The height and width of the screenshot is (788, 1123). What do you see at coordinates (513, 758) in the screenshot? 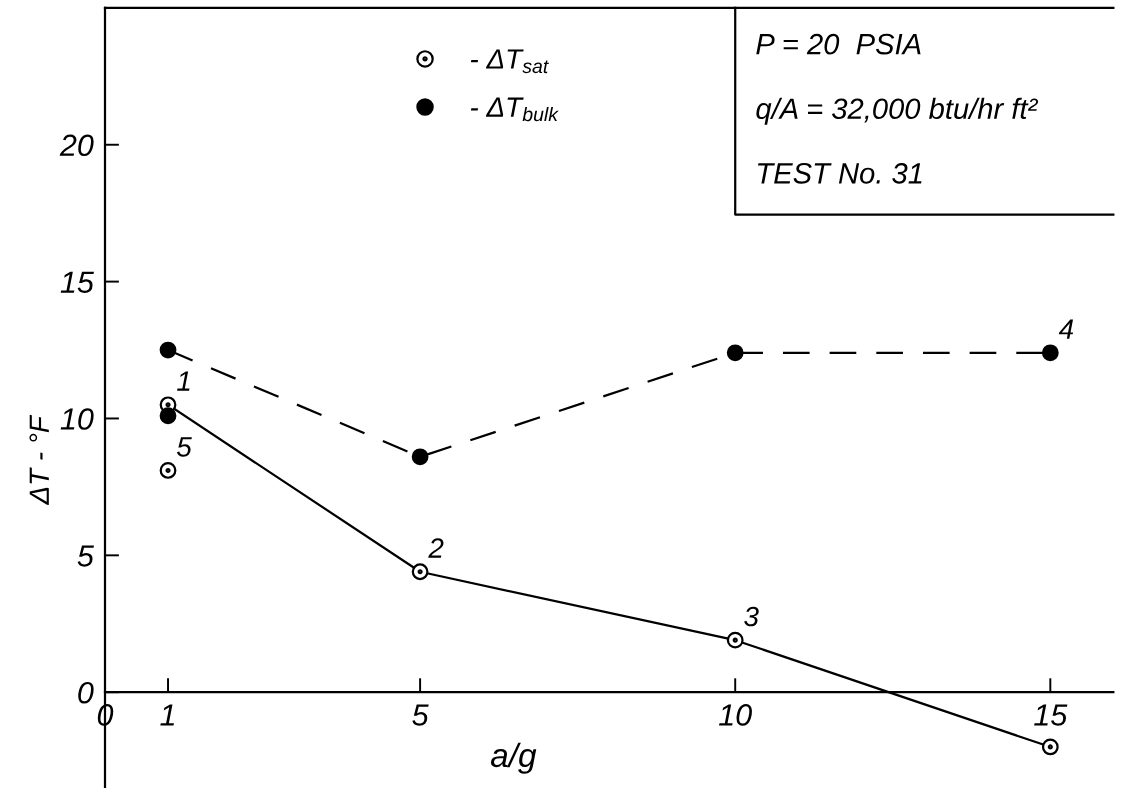
I see `x-axis-title: a/g` at bounding box center [513, 758].